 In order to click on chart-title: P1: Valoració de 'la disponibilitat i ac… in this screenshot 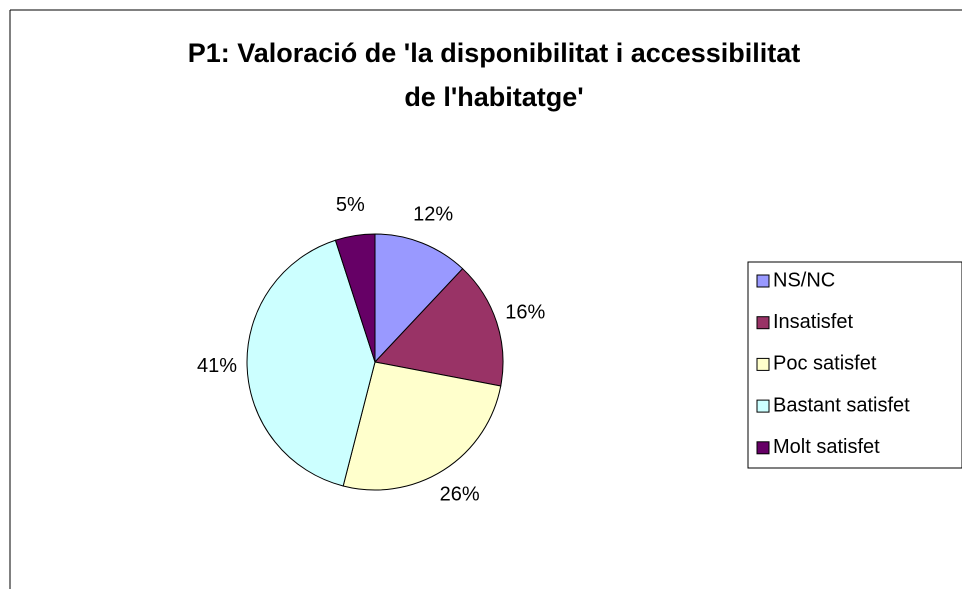, I will do `click(494, 53)`.